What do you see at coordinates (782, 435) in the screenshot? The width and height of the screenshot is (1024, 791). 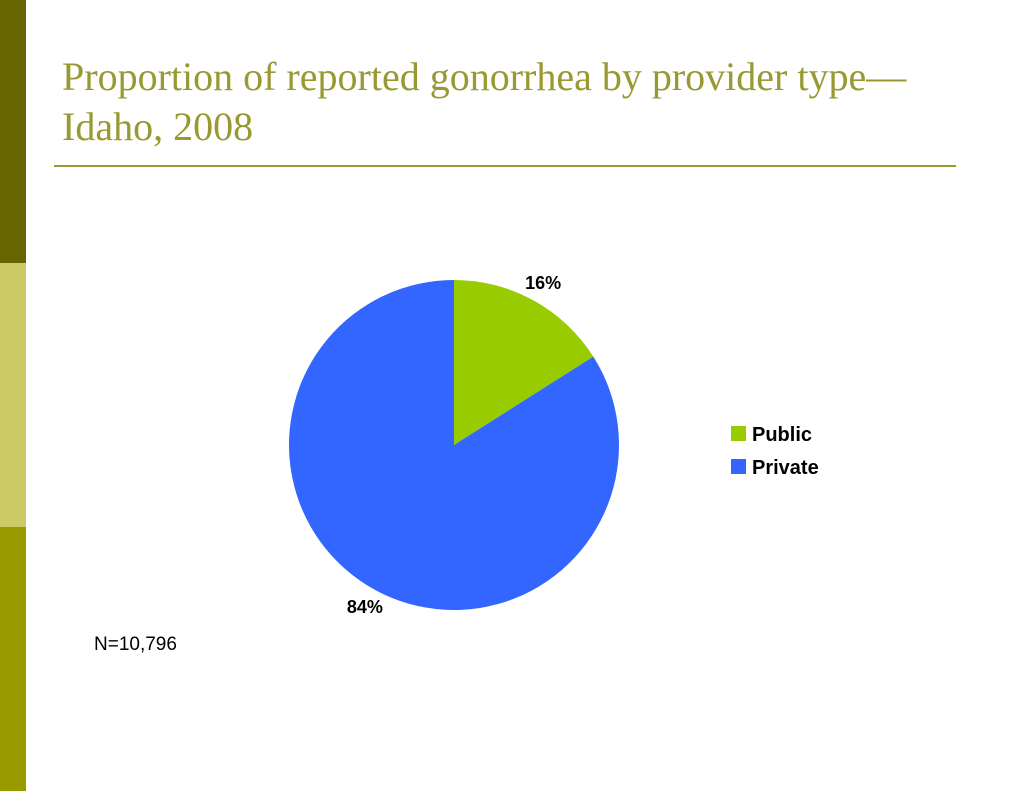 I see `legend-label-public: Public` at bounding box center [782, 435].